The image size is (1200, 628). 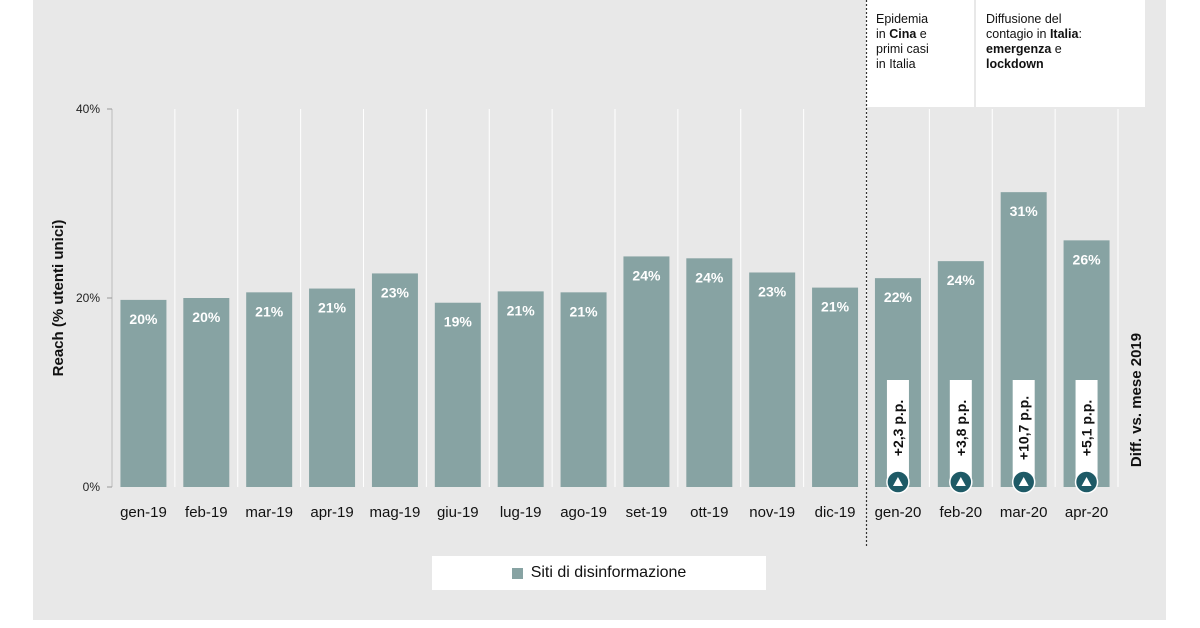 I want to click on x-tick-label: set-19, so click(x=647, y=512).